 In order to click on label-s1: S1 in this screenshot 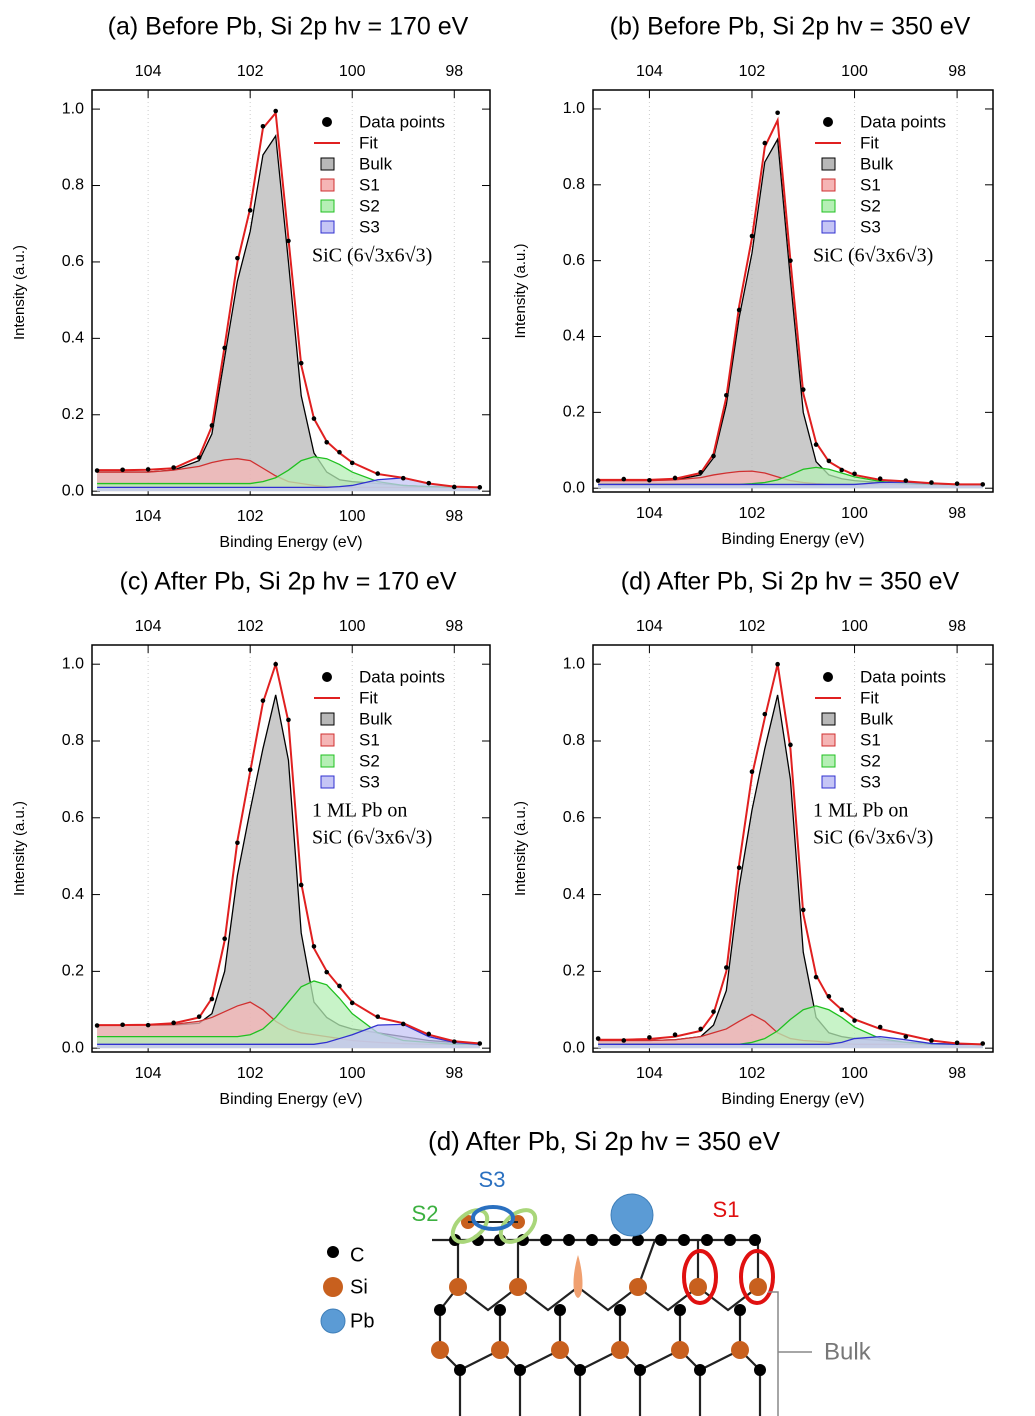, I will do `click(726, 1209)`.